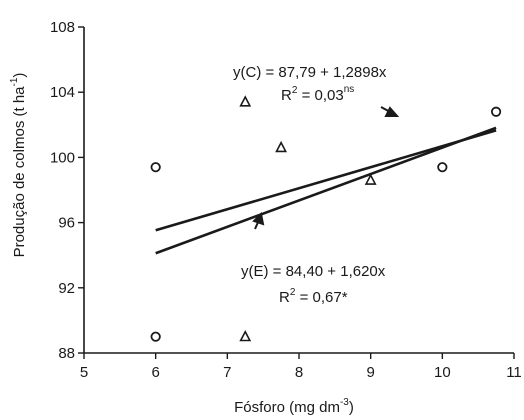 The height and width of the screenshot is (420, 524). What do you see at coordinates (313, 296) in the screenshot?
I see `r2-e: R2 = 0,67*` at bounding box center [313, 296].